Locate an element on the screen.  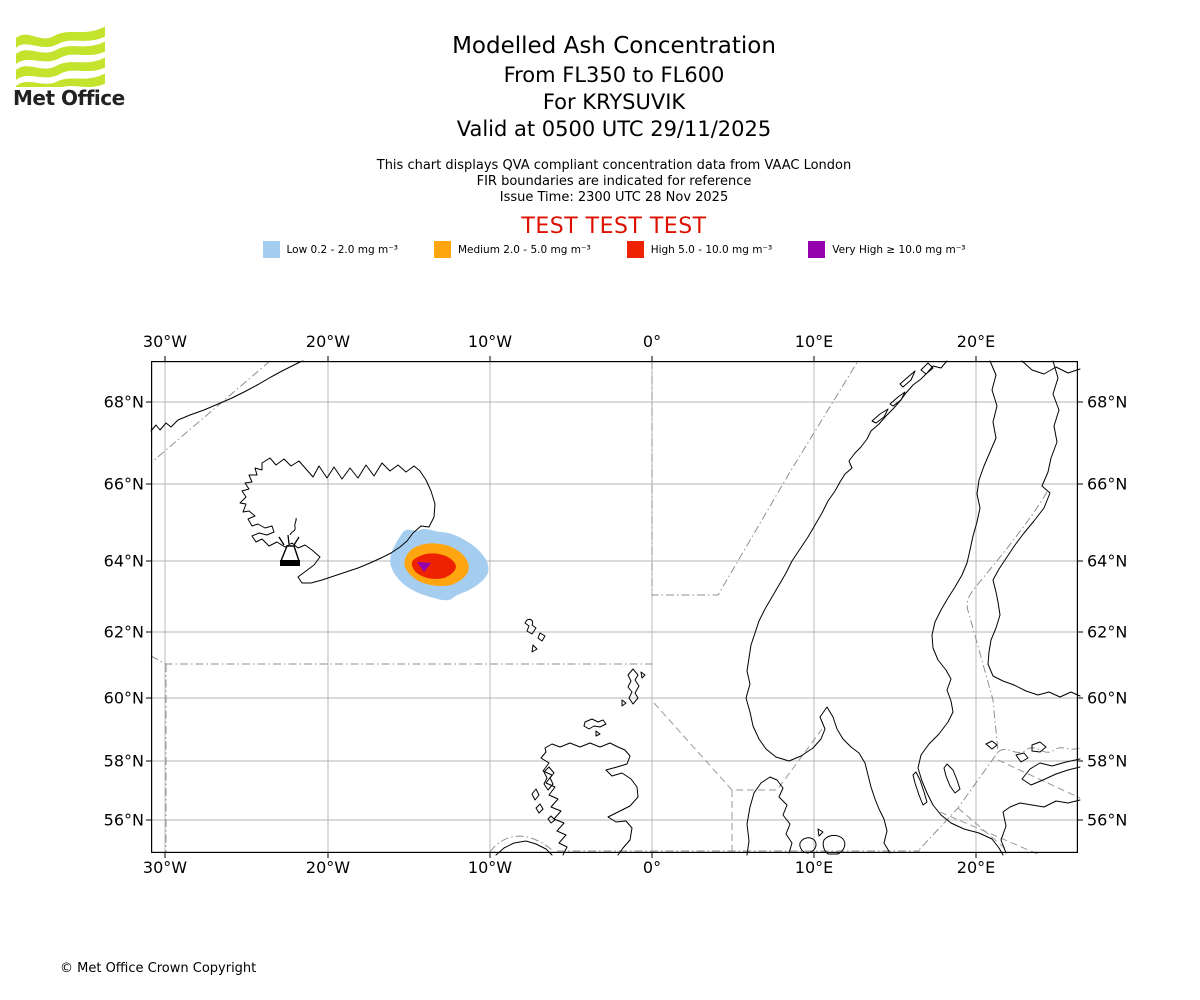
x-tick-label-top: 20°E is located at coordinates (976, 341).